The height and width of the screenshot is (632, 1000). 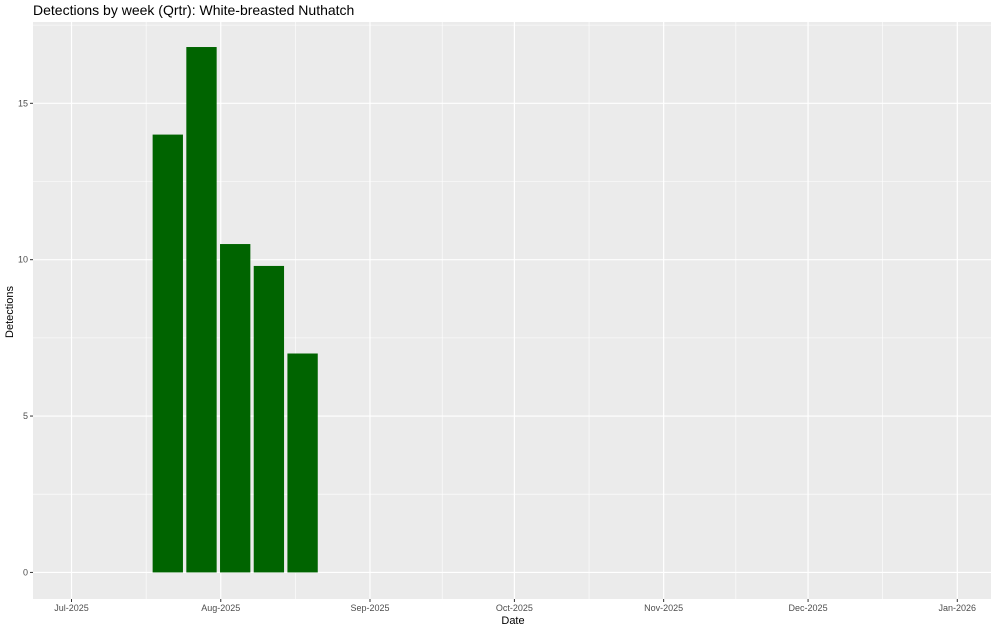 I want to click on y-tick-label: 10, so click(x=23, y=260).